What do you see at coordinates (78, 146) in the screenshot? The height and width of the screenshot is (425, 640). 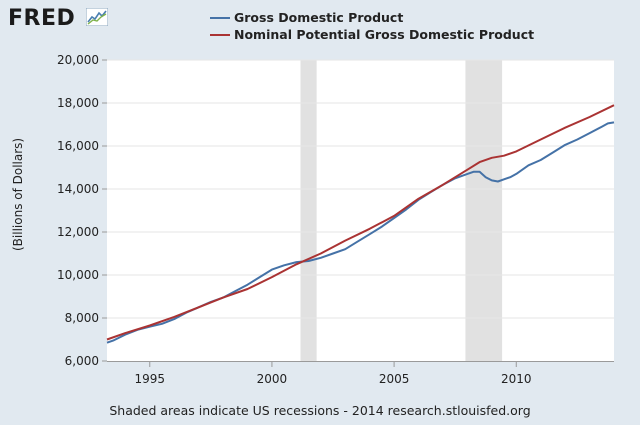 I see `y-tick-label-5: 16,000` at bounding box center [78, 146].